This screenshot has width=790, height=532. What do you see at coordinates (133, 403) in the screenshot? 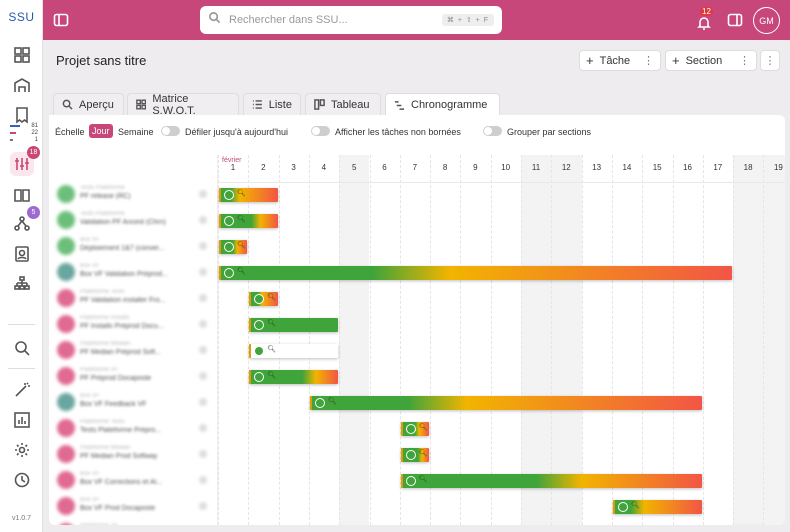
I see `task-row: Box VF Box VF Feedback VF` at bounding box center [133, 403].